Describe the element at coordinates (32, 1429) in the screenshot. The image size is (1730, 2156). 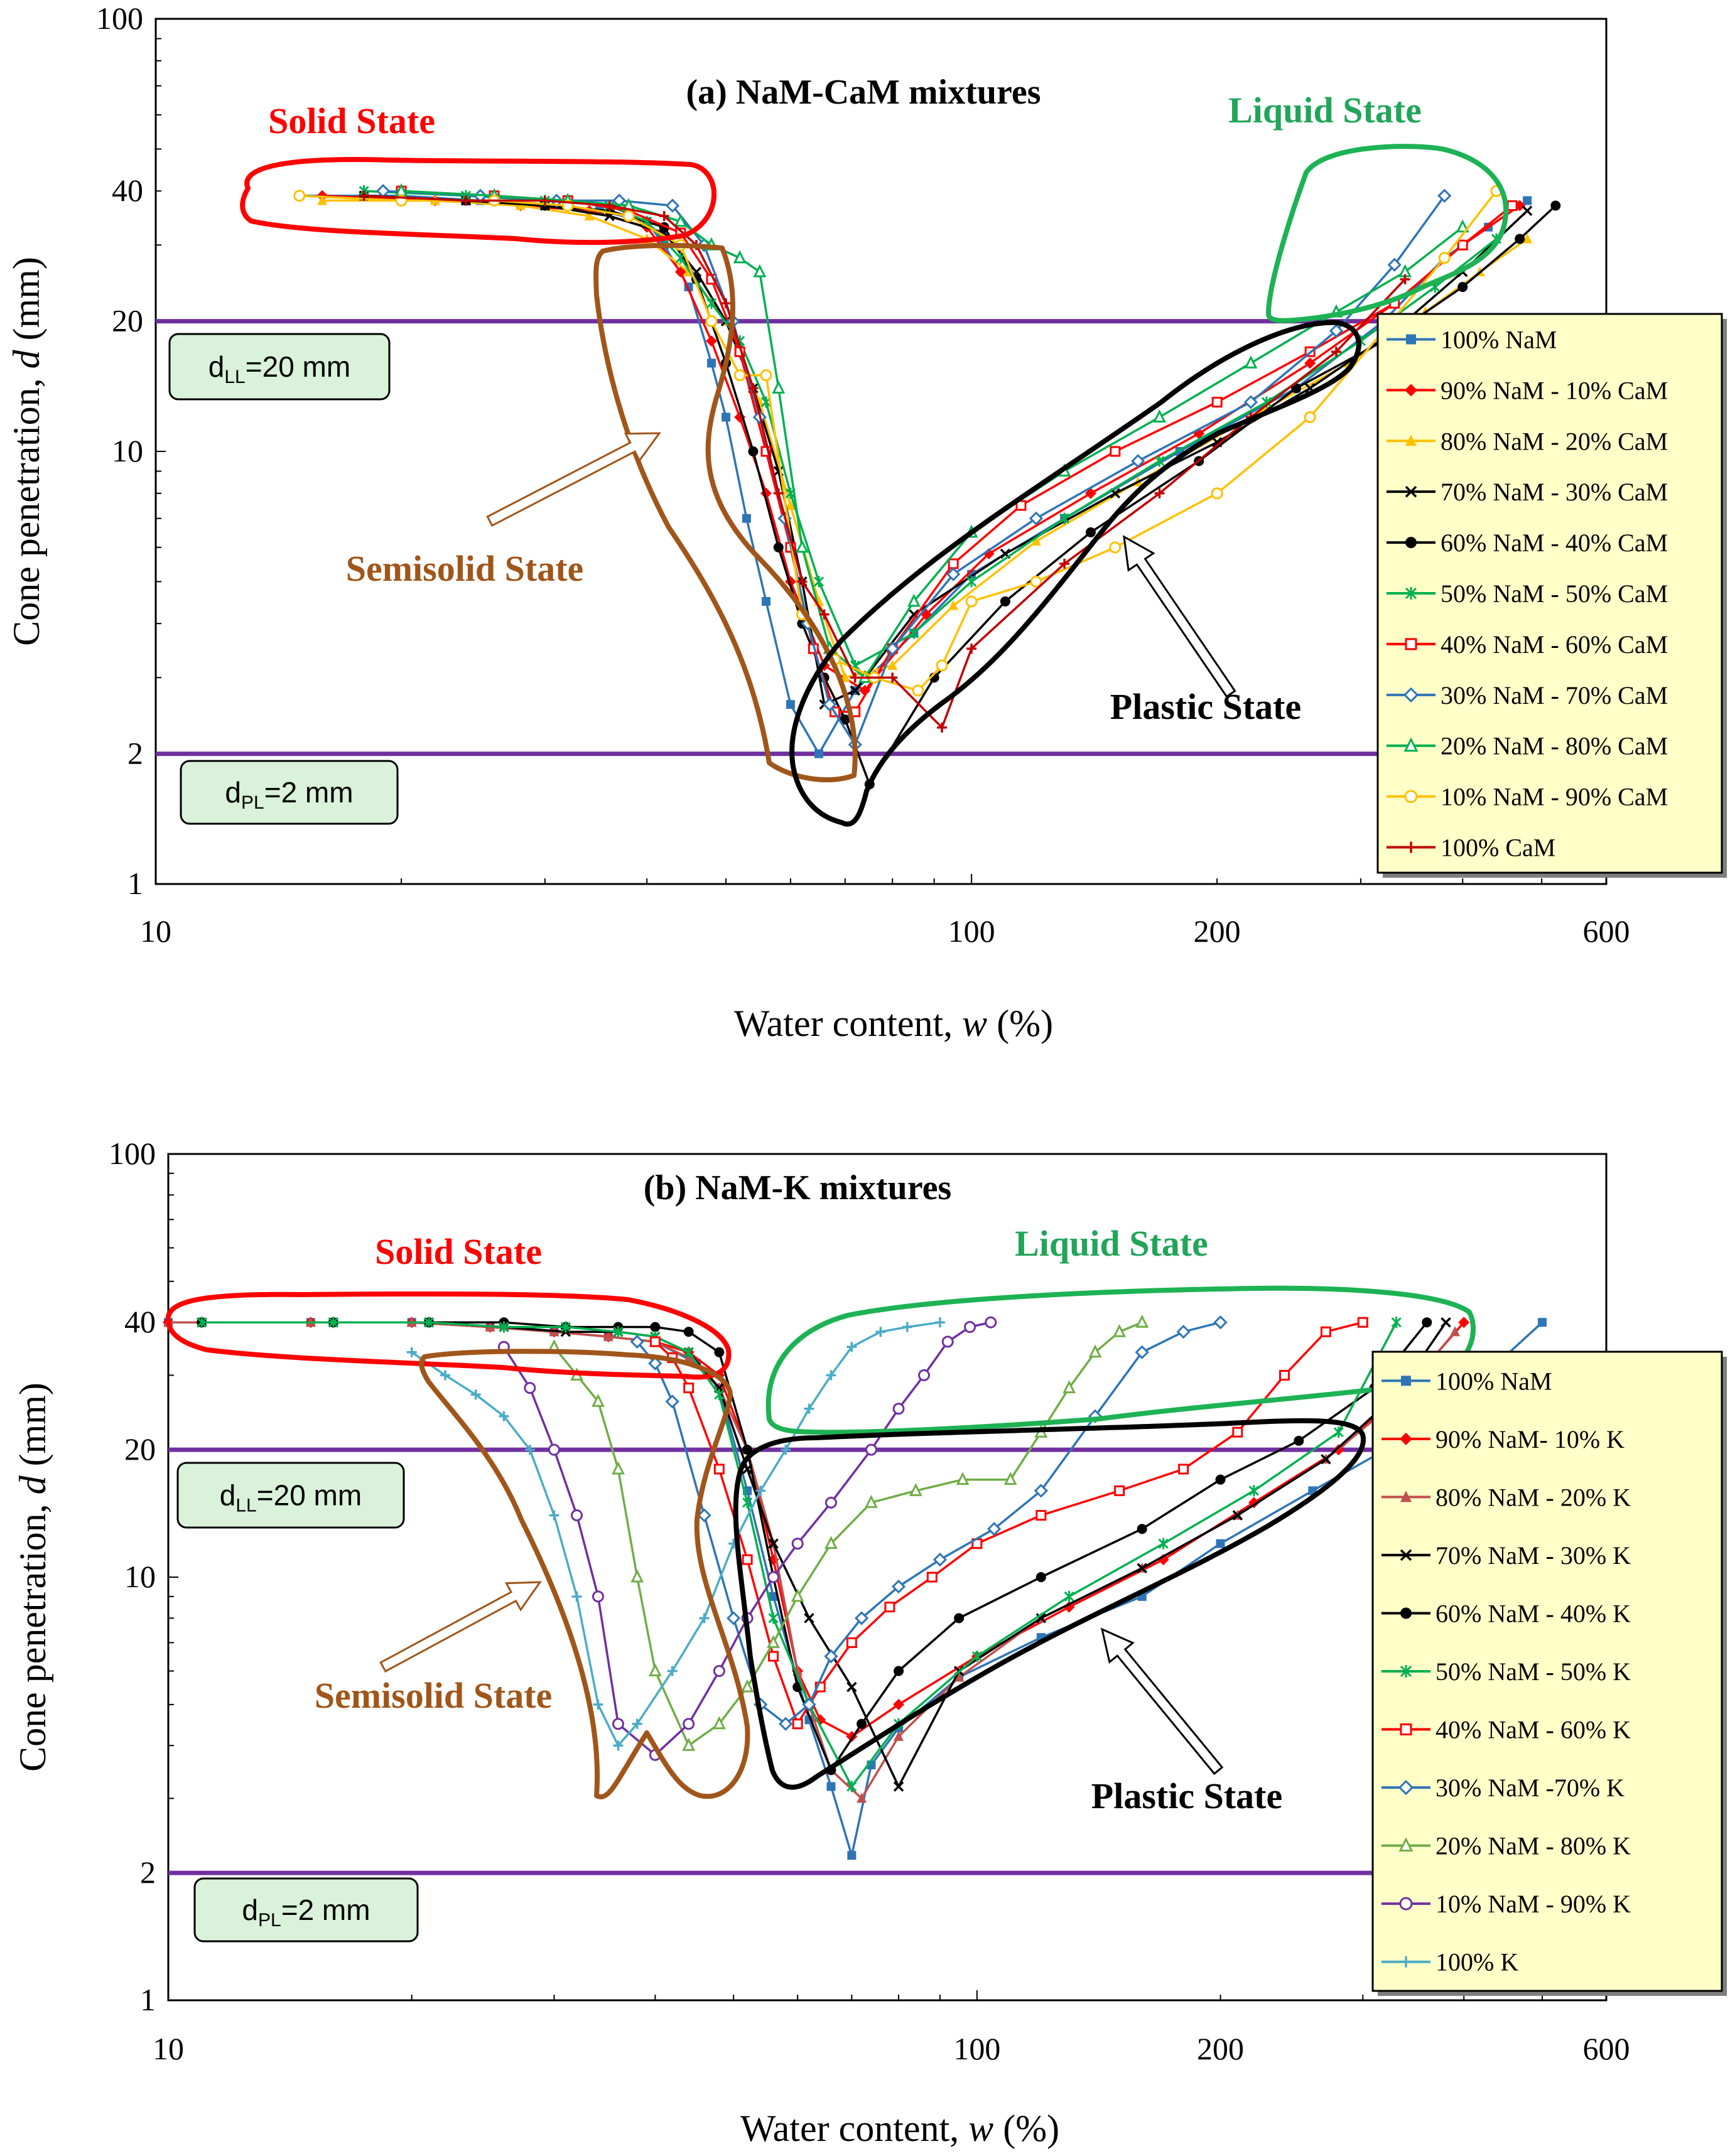
I see `y-axis-label-unit: (mm)` at that location.